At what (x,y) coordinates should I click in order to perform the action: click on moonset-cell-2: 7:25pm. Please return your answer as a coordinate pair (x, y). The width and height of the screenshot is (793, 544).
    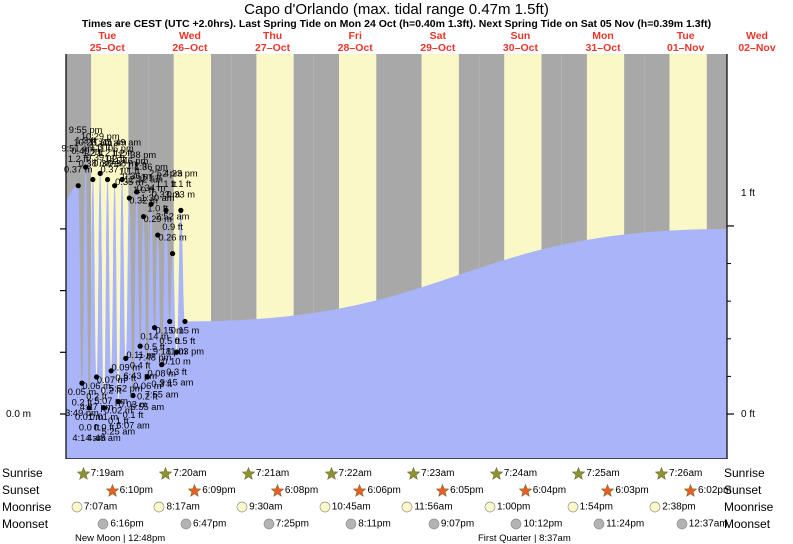
    Looking at the image, I should click on (286, 524).